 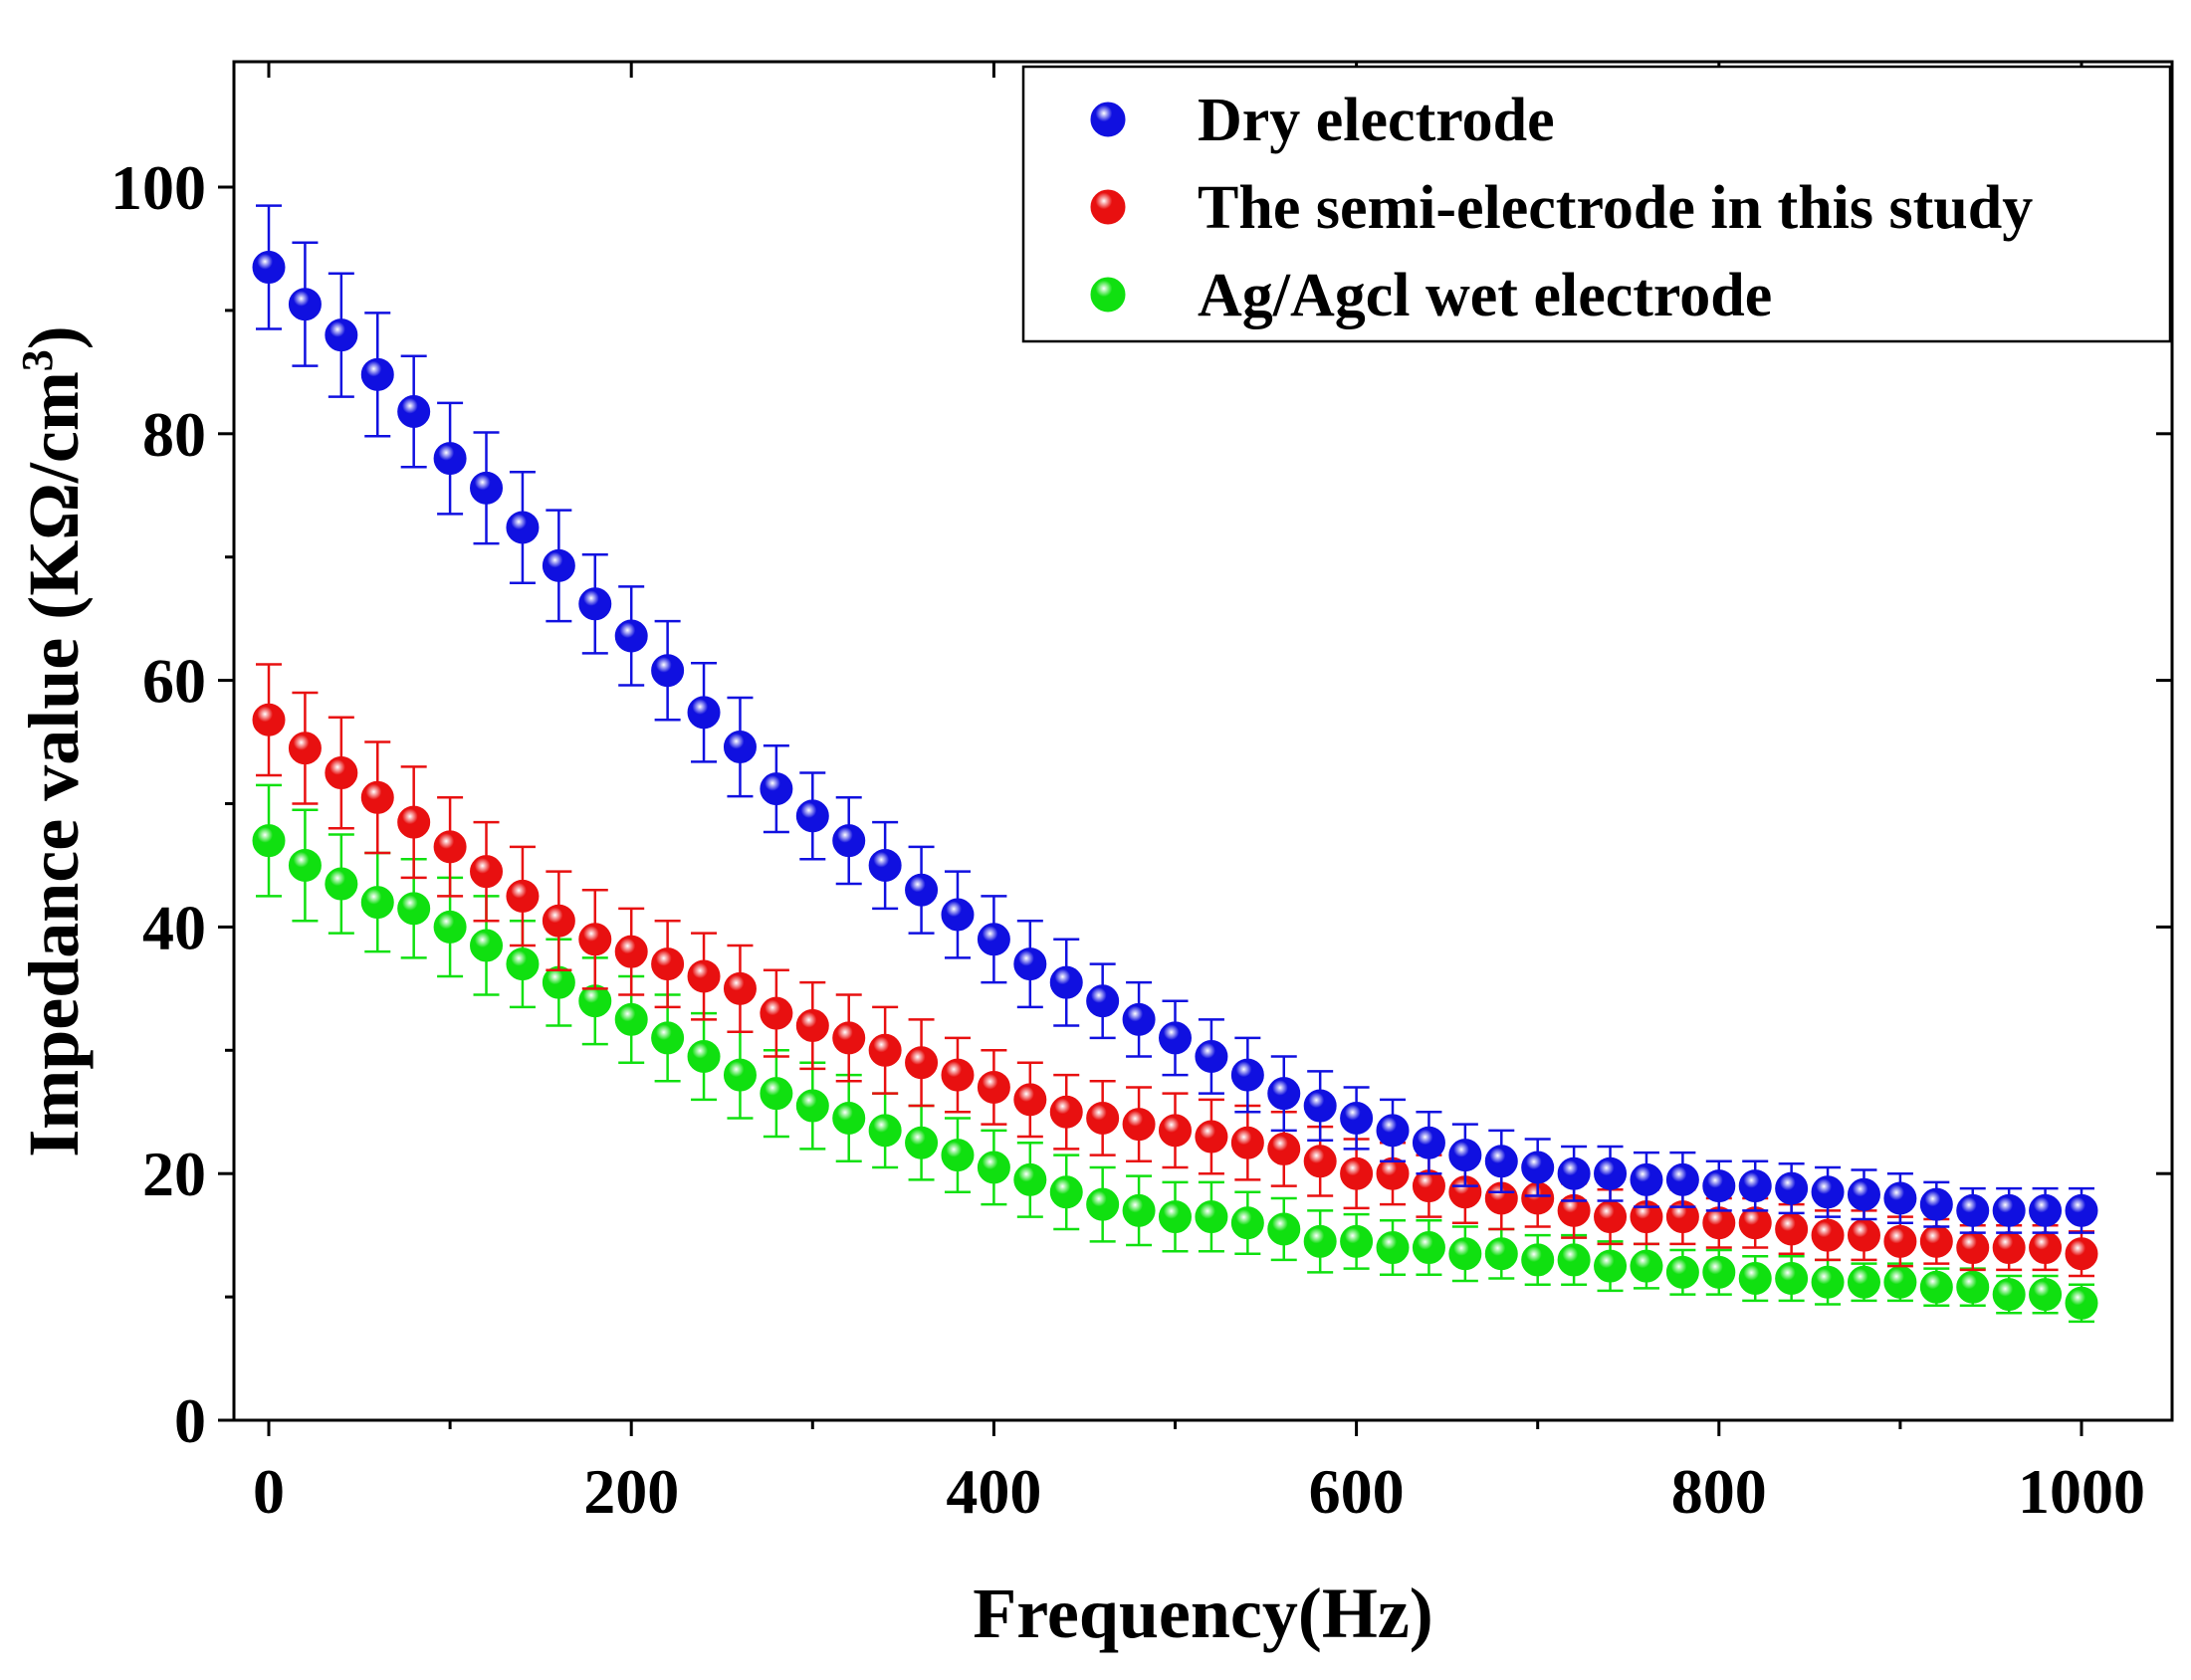 What do you see at coordinates (1485, 295) in the screenshot?
I see `legend-label: Ag/Agcl wet electrode` at bounding box center [1485, 295].